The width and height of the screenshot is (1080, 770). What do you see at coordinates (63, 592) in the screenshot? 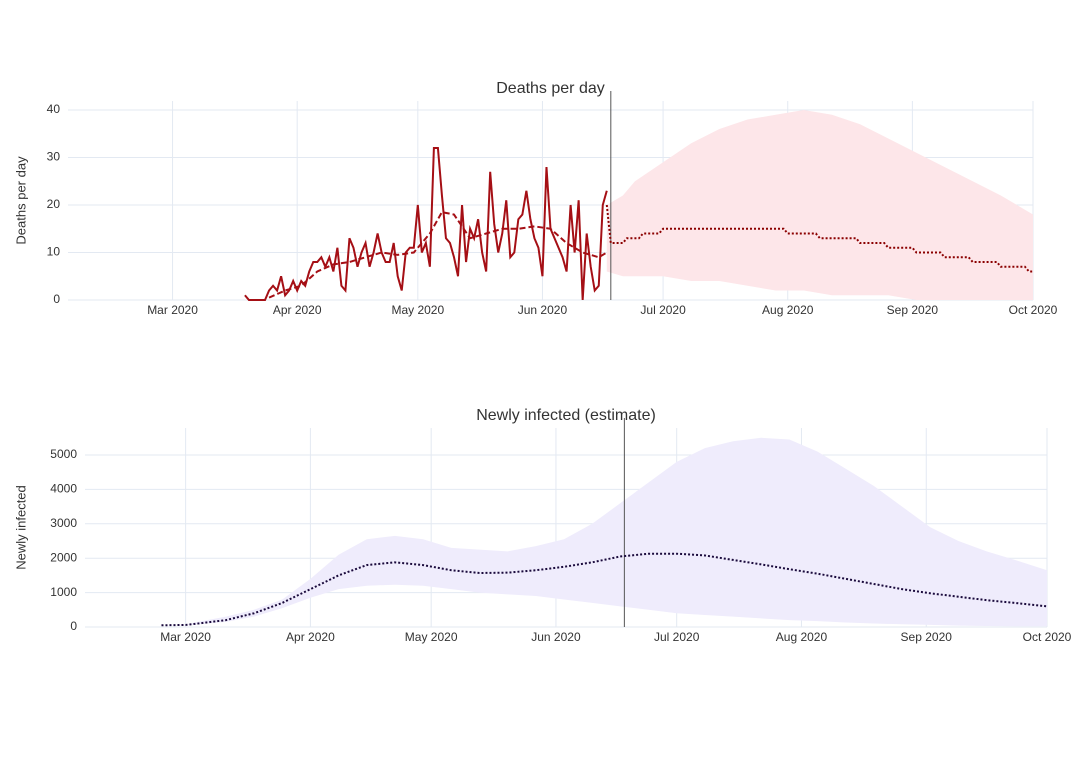
I see `y-tick-label: 1000` at bounding box center [63, 592].